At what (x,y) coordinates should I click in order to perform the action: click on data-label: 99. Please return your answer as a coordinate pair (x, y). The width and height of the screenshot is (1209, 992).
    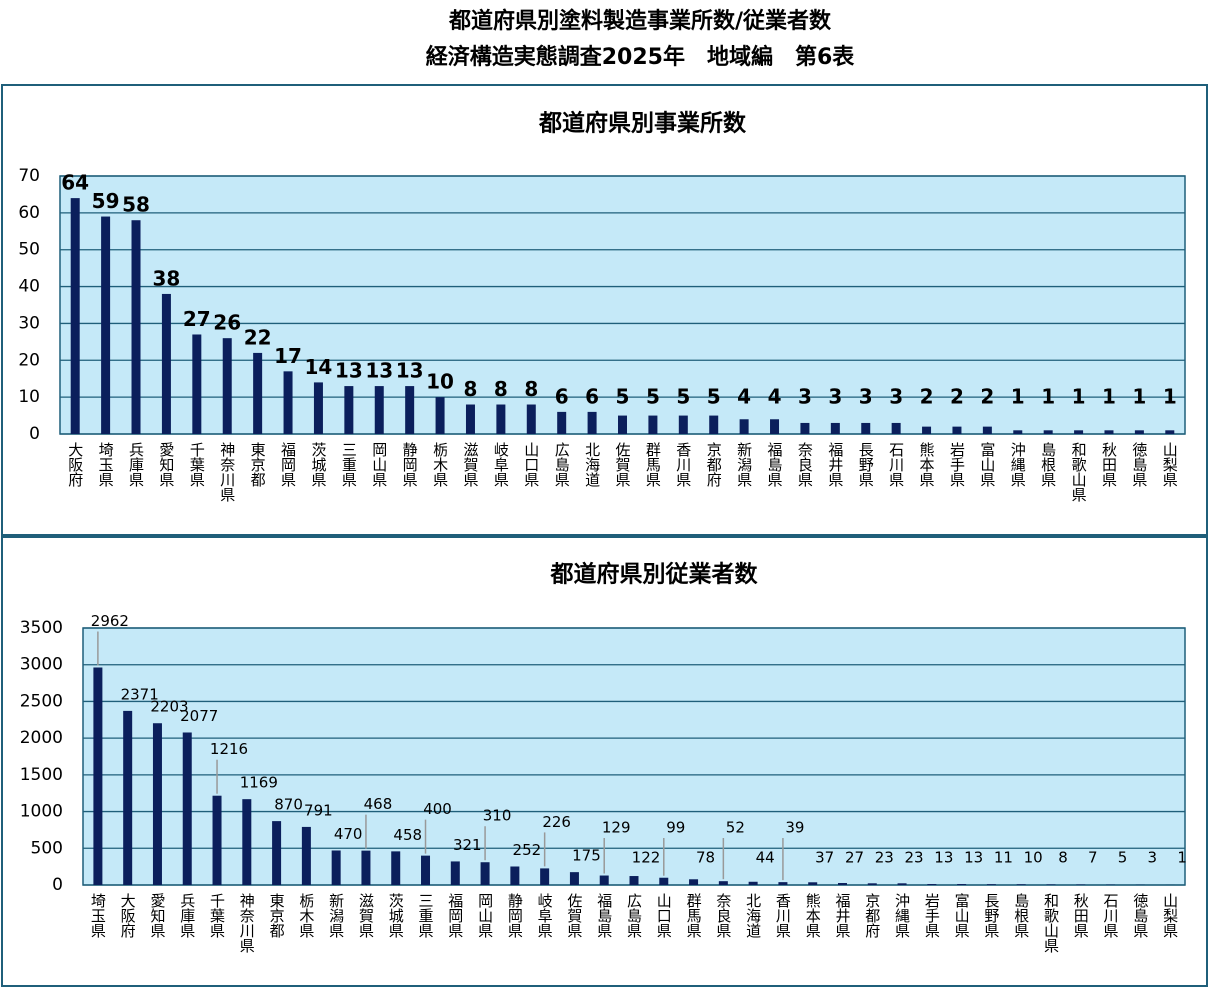
    Looking at the image, I should click on (675, 828).